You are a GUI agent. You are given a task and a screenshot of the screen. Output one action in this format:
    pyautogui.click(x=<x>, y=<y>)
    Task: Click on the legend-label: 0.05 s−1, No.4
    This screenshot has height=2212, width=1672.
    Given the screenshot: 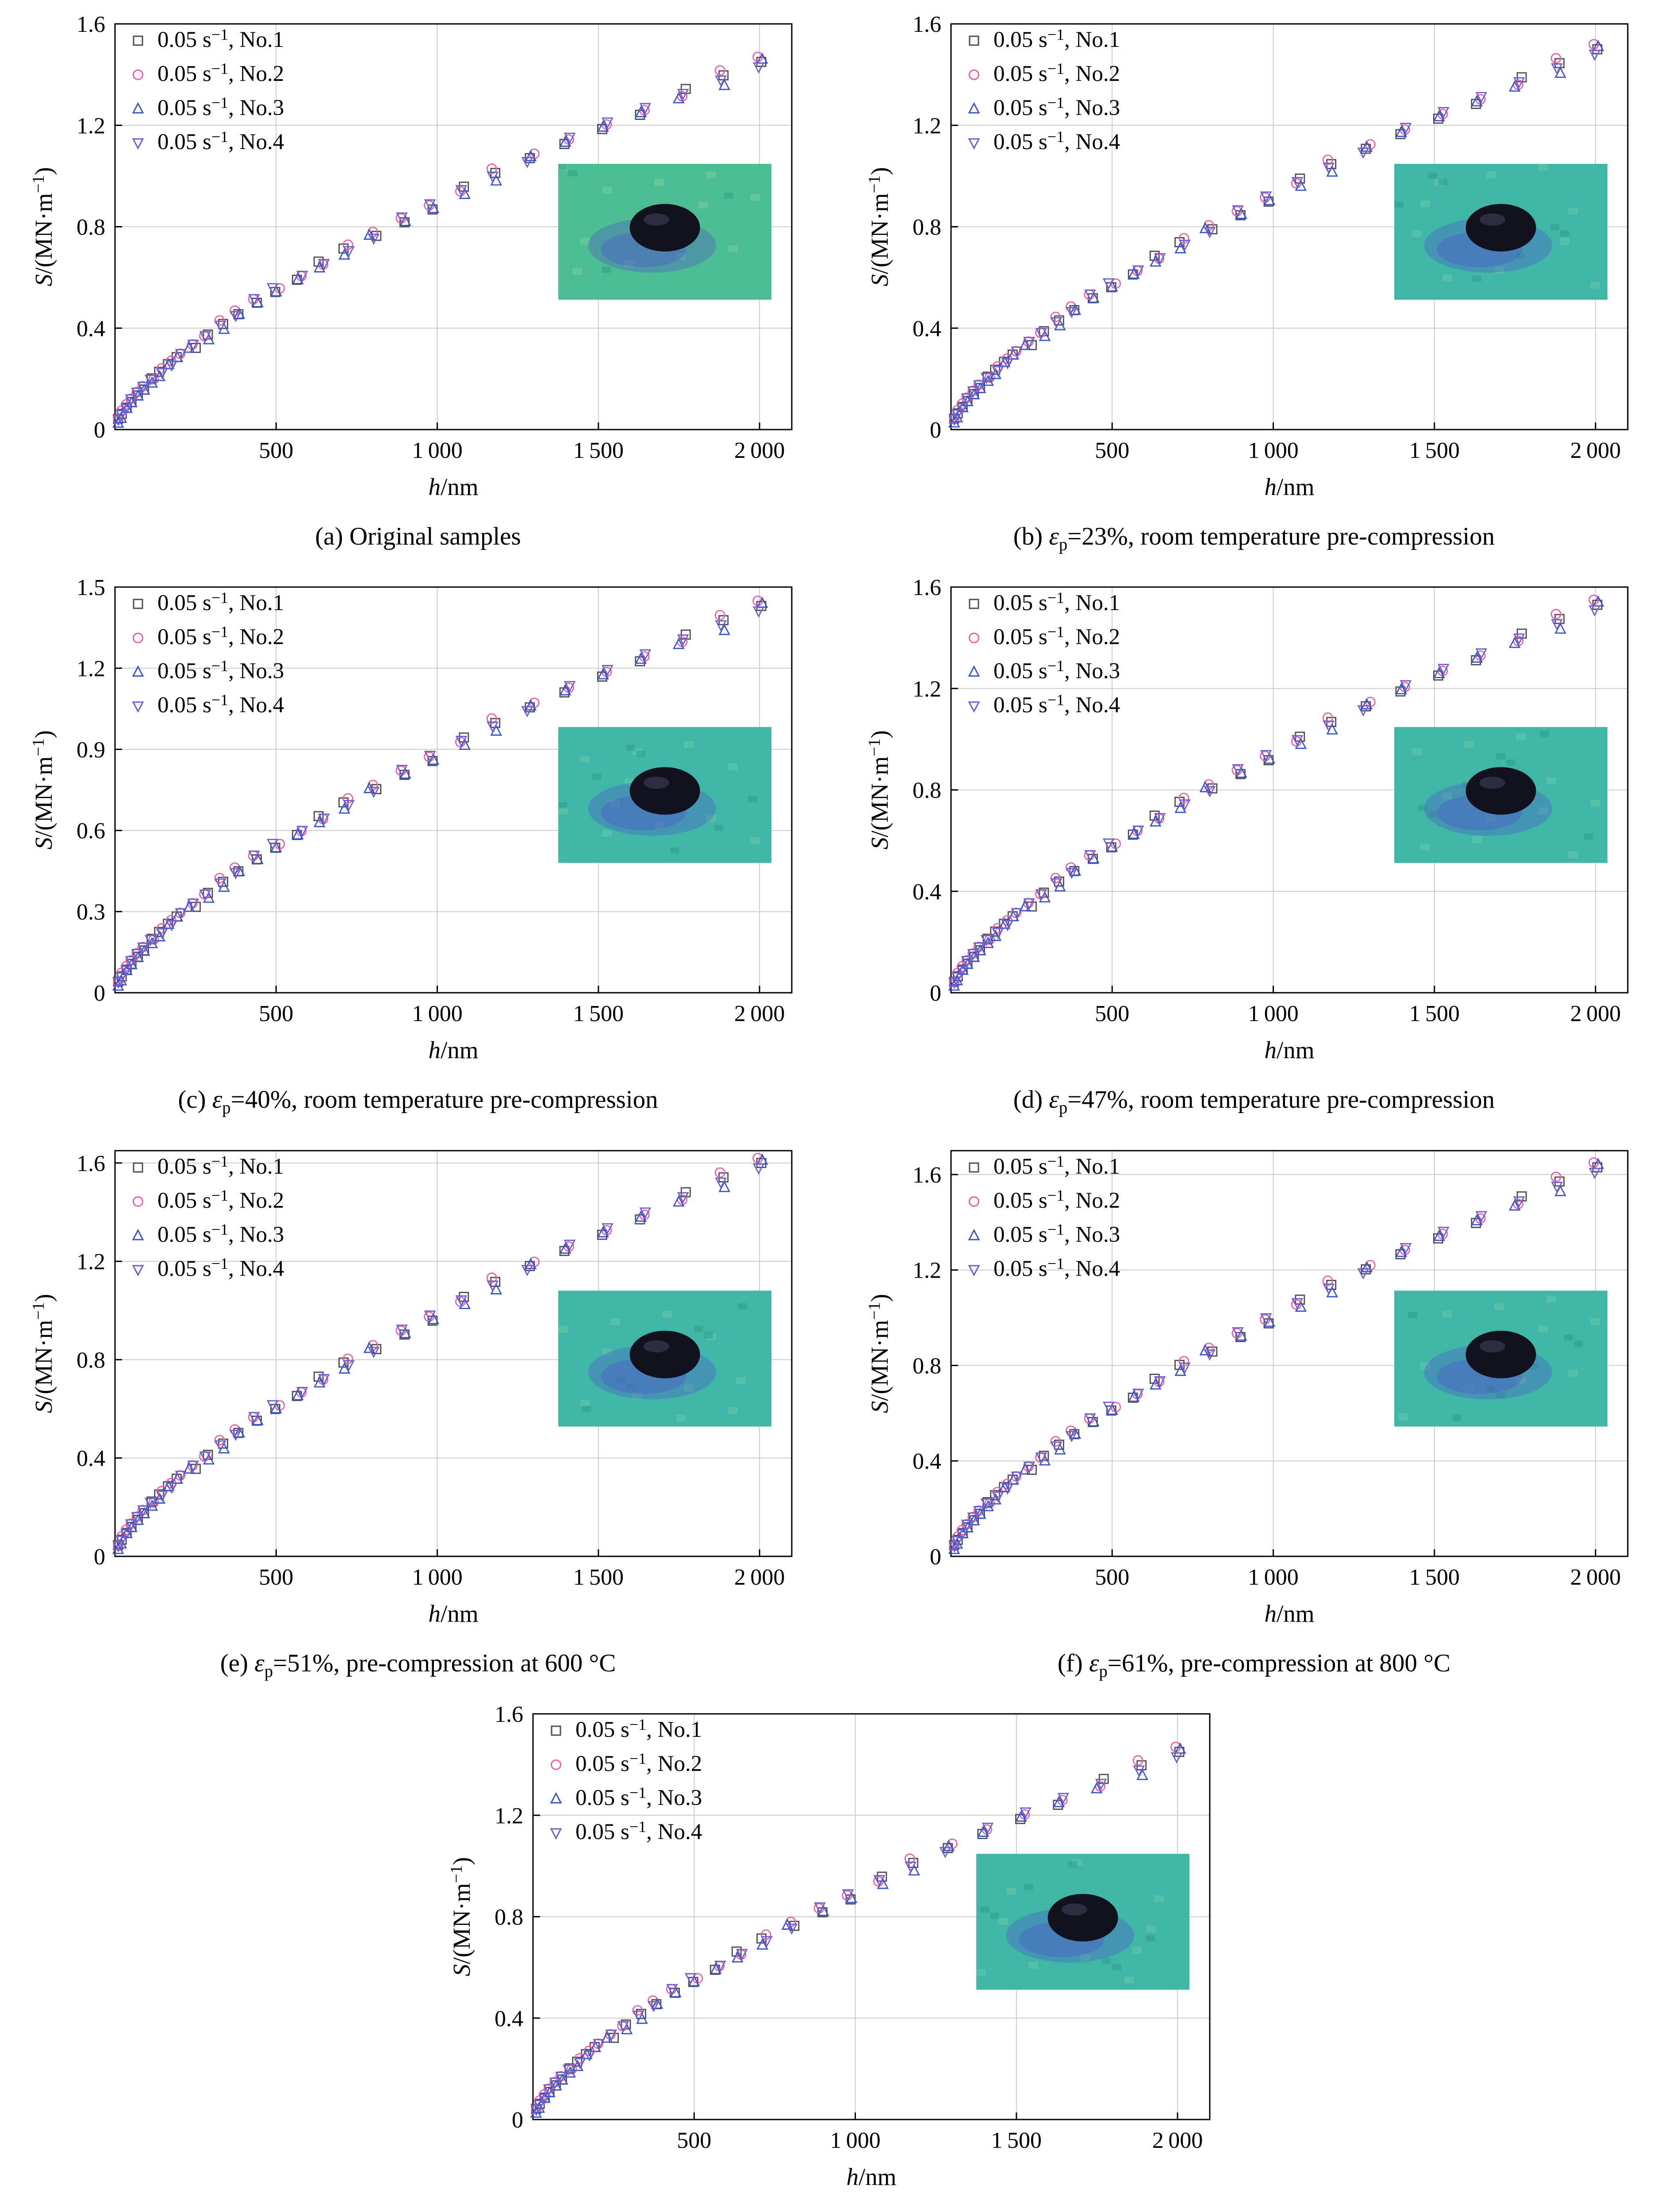 What is the action you would take?
    pyautogui.click(x=220, y=141)
    